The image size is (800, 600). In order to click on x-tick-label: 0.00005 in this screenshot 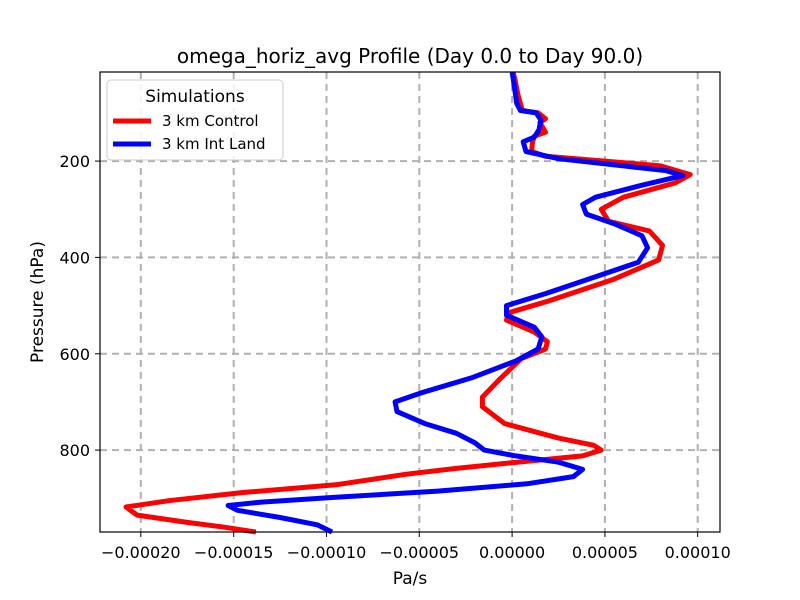, I will do `click(605, 552)`.